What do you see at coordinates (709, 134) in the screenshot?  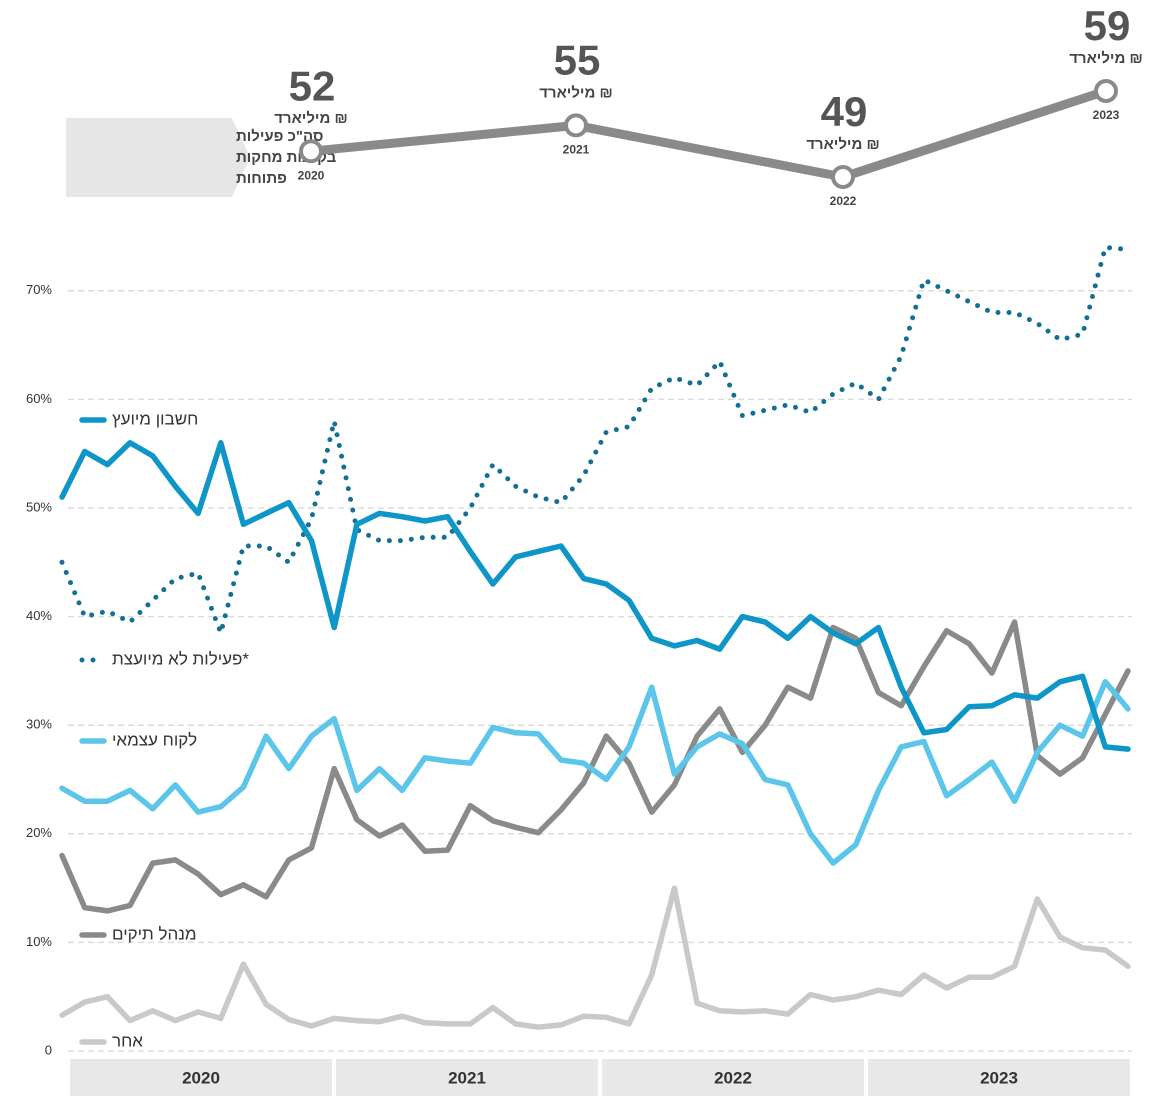 I see `summary-line` at bounding box center [709, 134].